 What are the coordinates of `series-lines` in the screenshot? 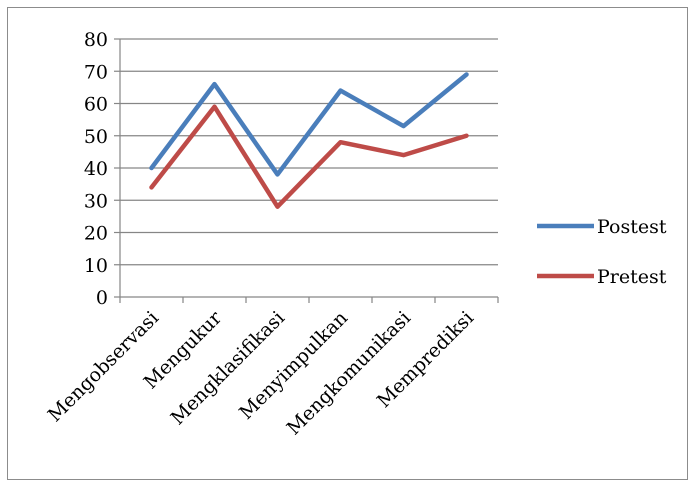 It's located at (309, 140).